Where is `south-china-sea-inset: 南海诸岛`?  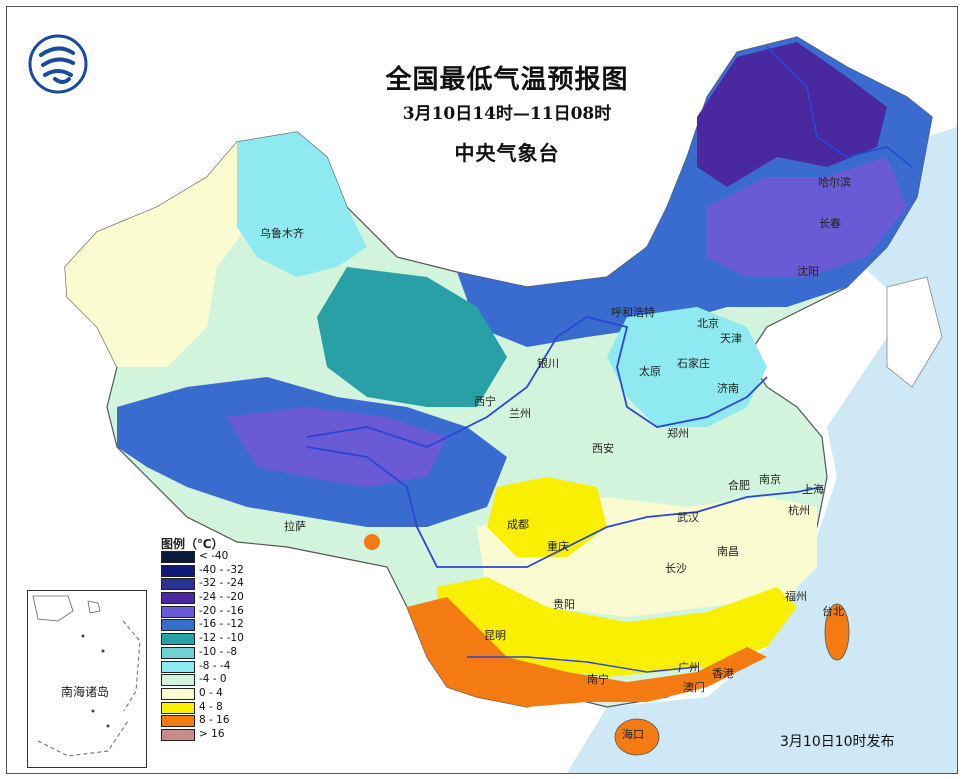
south-china-sea-inset: 南海诸岛 is located at coordinates (87, 679).